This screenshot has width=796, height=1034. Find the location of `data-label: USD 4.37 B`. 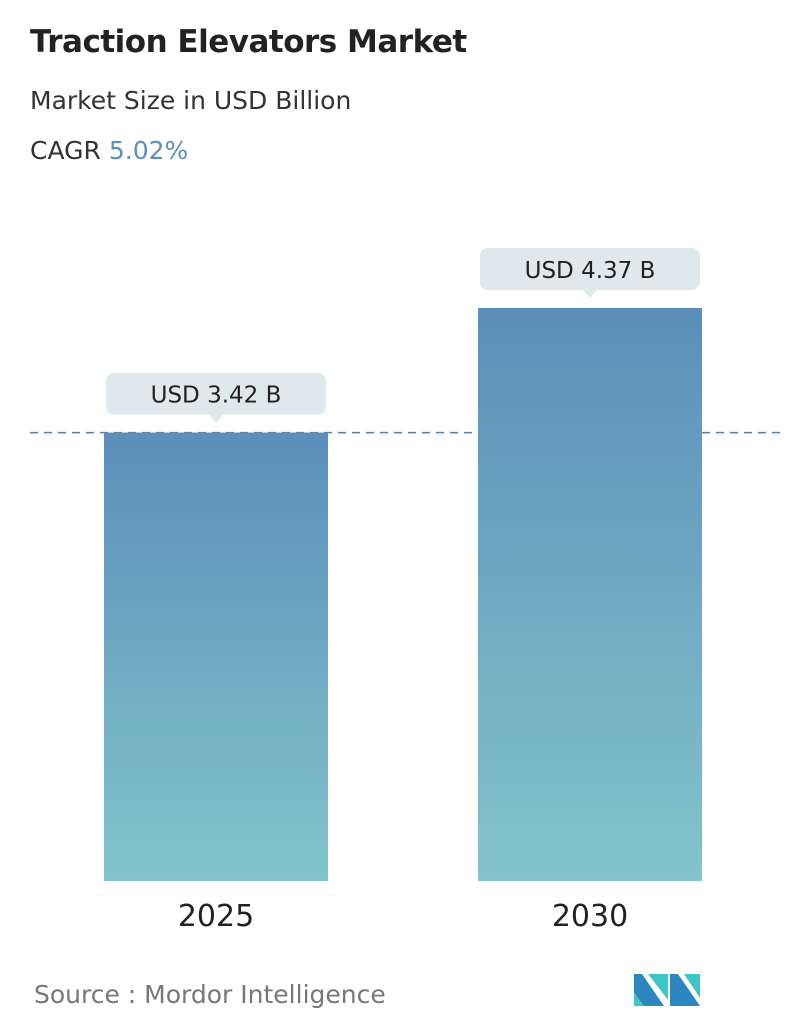

data-label: USD 4.37 B is located at coordinates (590, 271).